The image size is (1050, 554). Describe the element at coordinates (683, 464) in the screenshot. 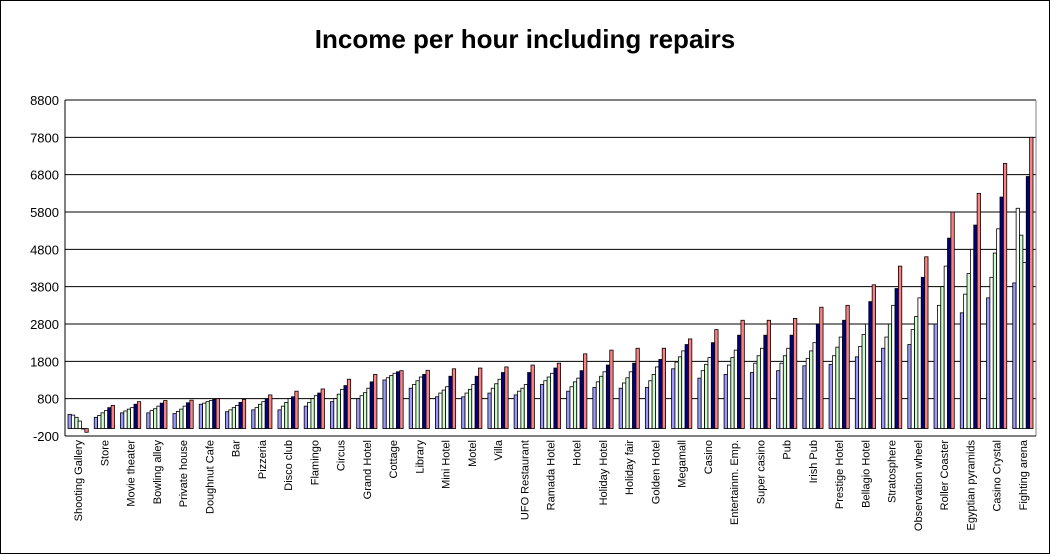

I see `x-tick-label: Megamall` at that location.